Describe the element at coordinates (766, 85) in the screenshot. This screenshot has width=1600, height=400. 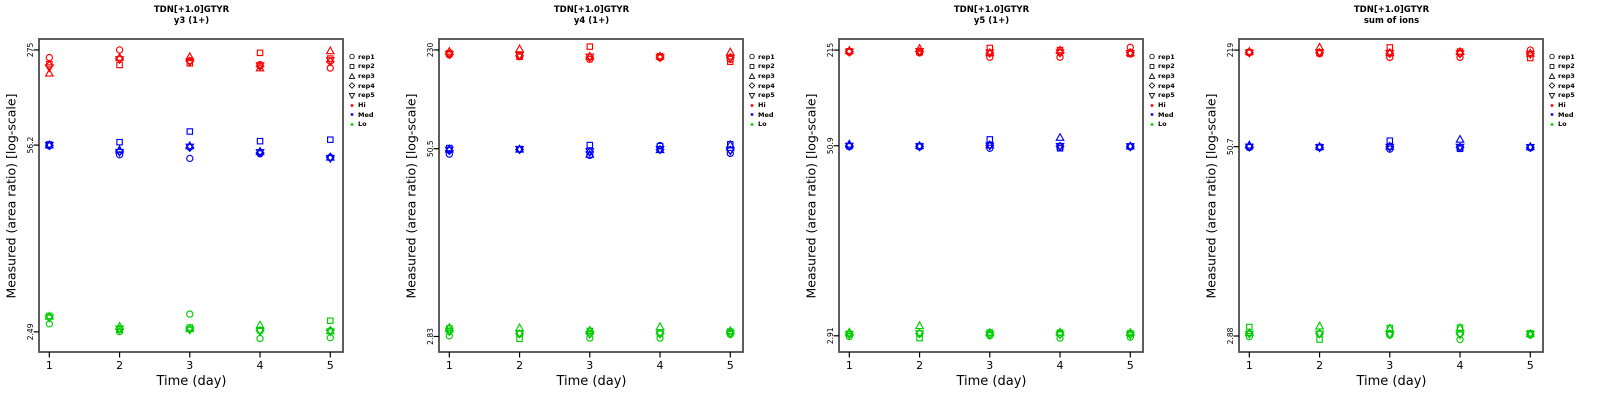
I see `legend-label: rep4` at that location.